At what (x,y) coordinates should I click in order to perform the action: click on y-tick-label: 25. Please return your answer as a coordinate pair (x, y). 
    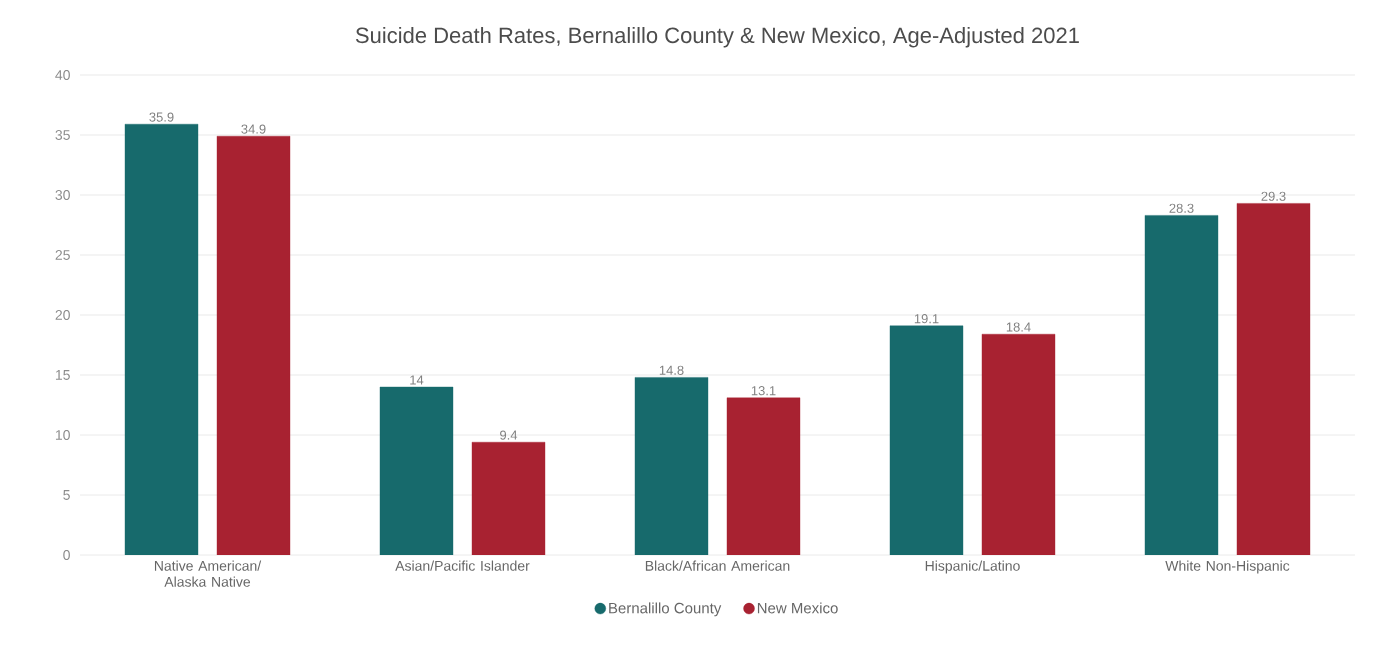
    Looking at the image, I should click on (62, 255).